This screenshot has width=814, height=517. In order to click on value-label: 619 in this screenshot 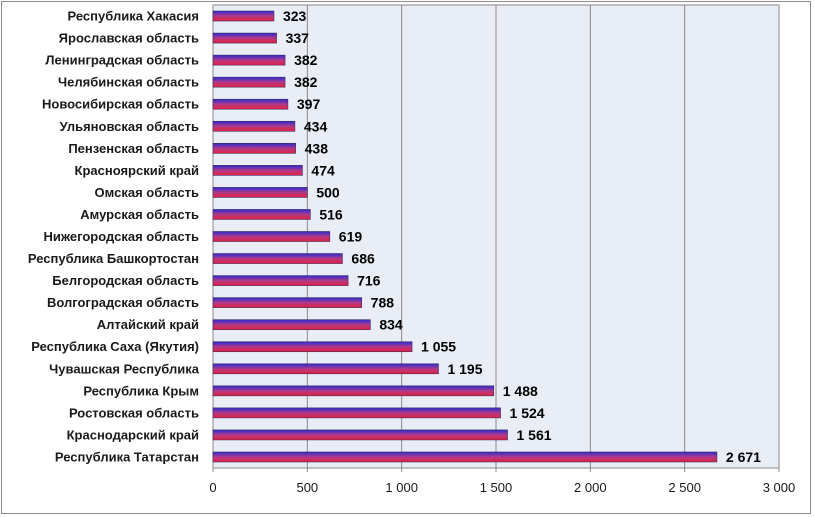, I will do `click(351, 237)`.